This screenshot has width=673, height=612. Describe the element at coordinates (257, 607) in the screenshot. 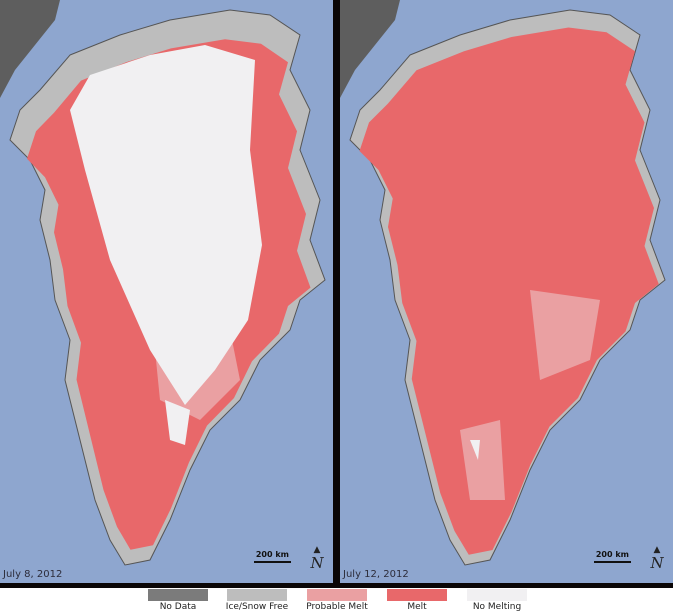

I see `legend-label: Ice/Snow Free` at that location.